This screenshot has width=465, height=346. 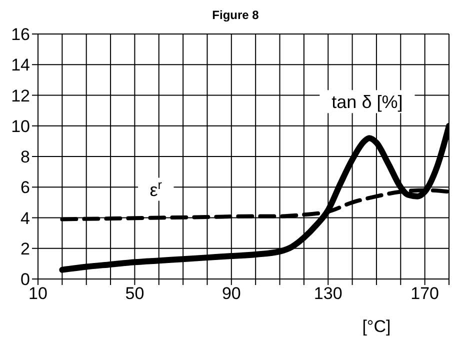 What do you see at coordinates (376, 326) in the screenshot?
I see `x-axis-title: [°C]` at bounding box center [376, 326].